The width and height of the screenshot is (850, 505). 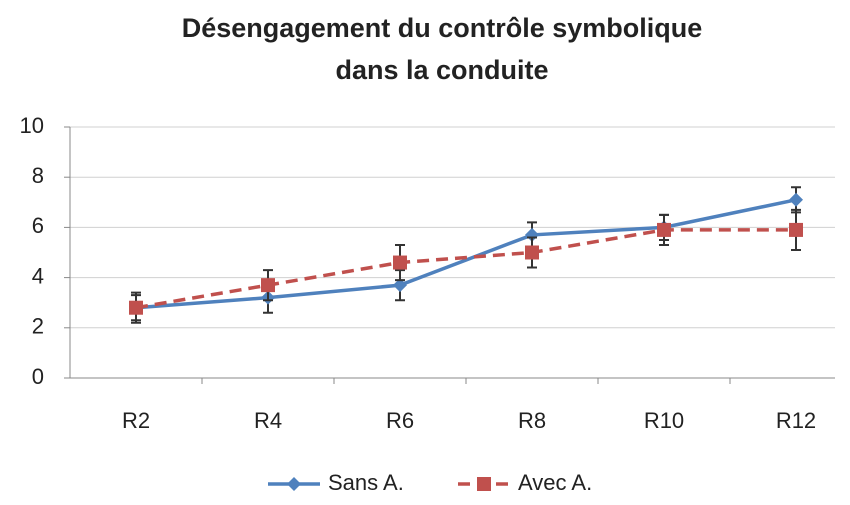 What do you see at coordinates (532, 420) in the screenshot?
I see `x-tick-label: R8` at bounding box center [532, 420].